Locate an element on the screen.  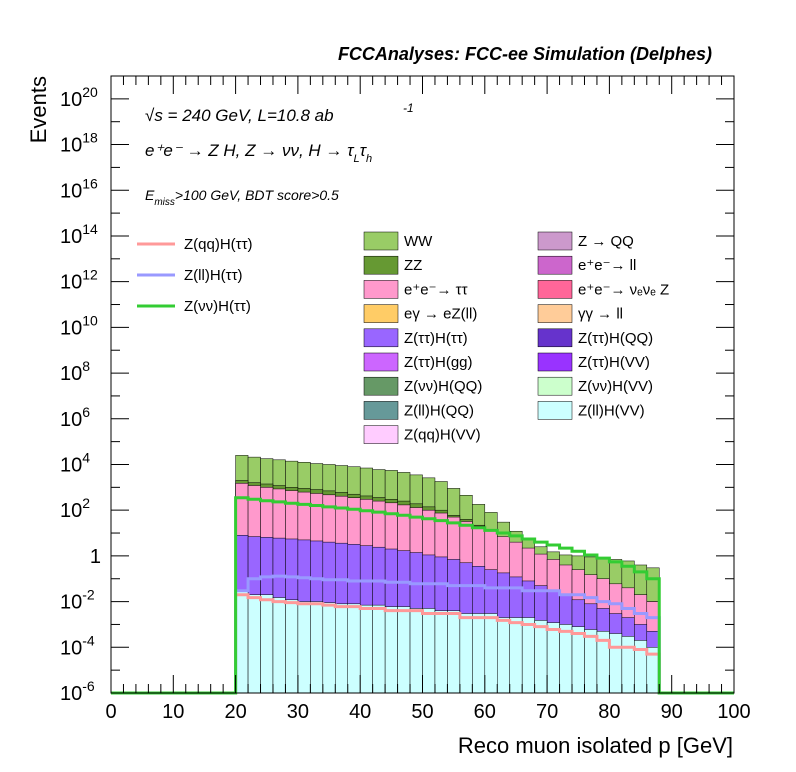
legend-line-label-0: Z(qq)H(ττ) is located at coordinates (218, 244).